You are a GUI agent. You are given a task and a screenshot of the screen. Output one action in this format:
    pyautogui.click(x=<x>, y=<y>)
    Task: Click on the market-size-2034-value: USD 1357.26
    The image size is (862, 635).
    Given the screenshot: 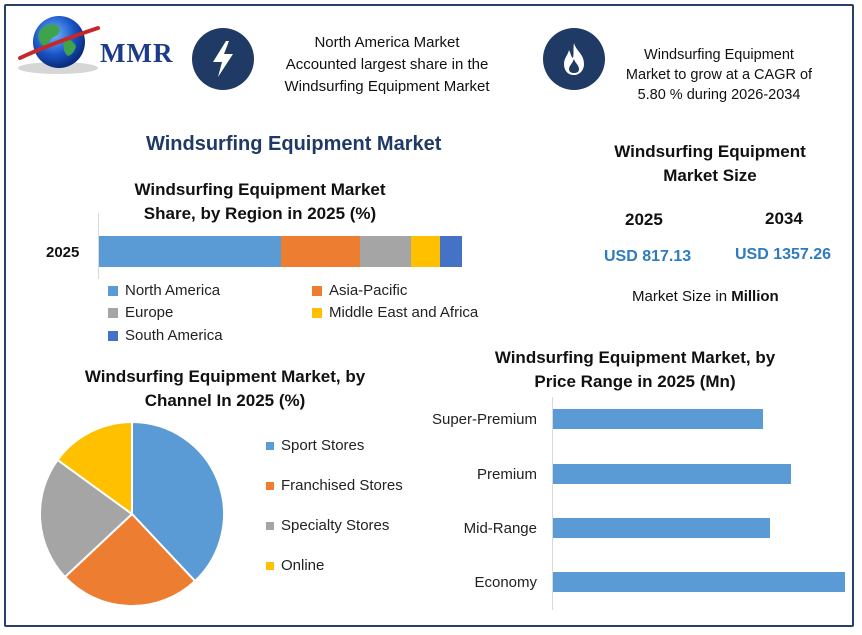 What is the action you would take?
    pyautogui.click(x=783, y=254)
    